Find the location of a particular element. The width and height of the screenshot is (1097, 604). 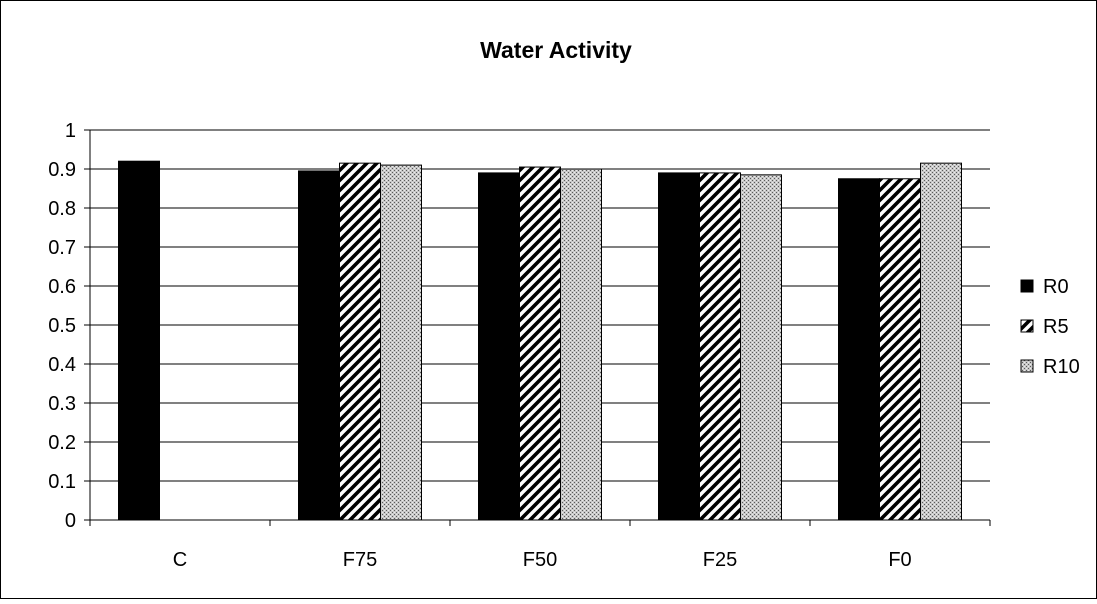

legend-swatch-r0 is located at coordinates (1027, 286).